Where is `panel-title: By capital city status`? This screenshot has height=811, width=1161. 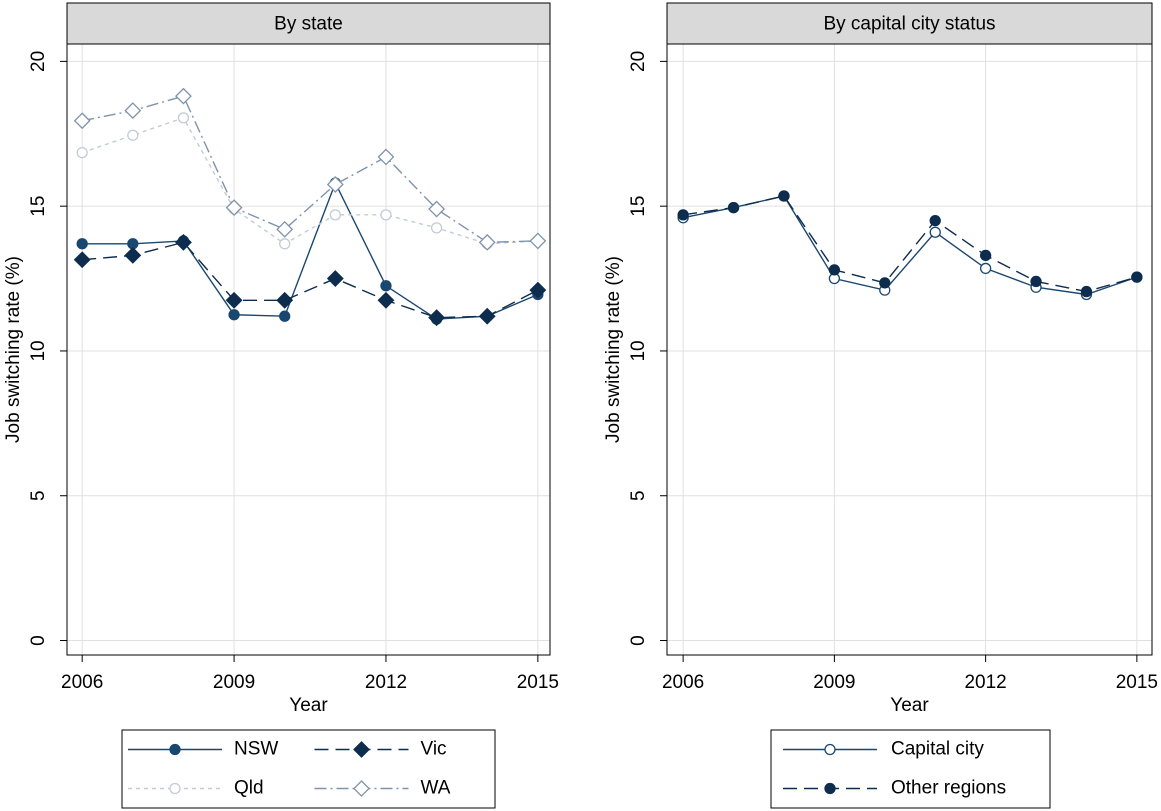 panel-title: By capital city status is located at coordinates (909, 24).